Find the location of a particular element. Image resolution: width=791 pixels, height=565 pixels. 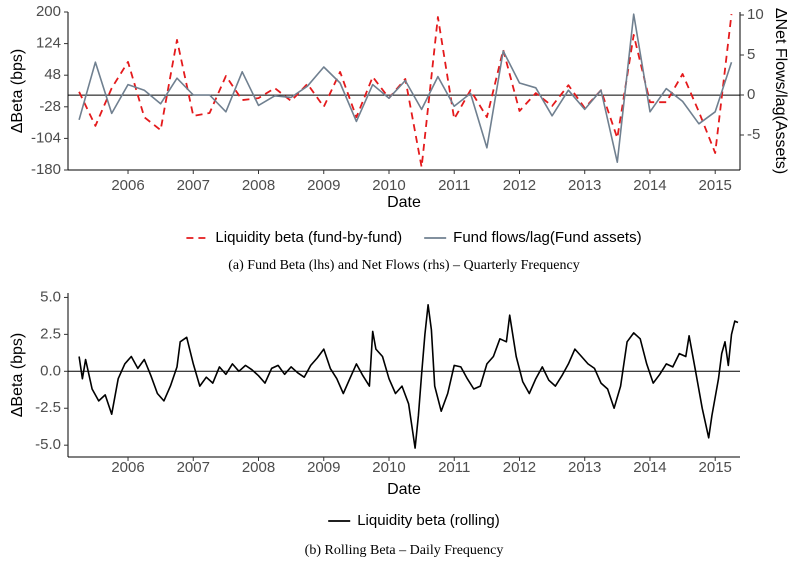

y-tick-label: 48 is located at coordinates (52, 74).